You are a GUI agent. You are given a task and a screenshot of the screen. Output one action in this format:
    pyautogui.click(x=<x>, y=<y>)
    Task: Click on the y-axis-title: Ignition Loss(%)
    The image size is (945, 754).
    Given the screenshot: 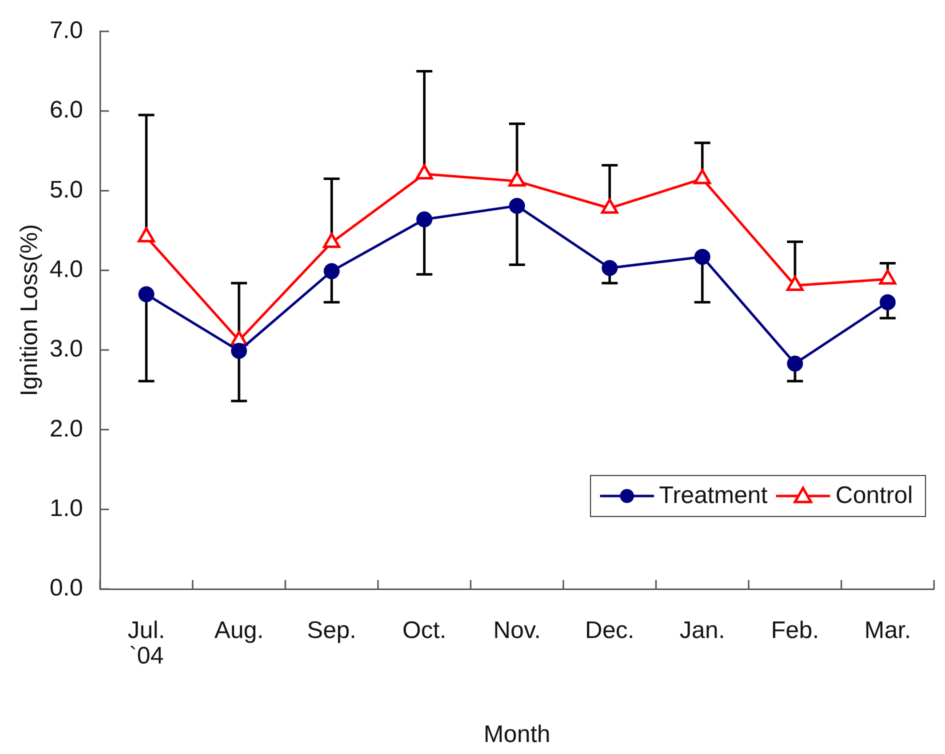 What is the action you would take?
    pyautogui.click(x=30, y=310)
    